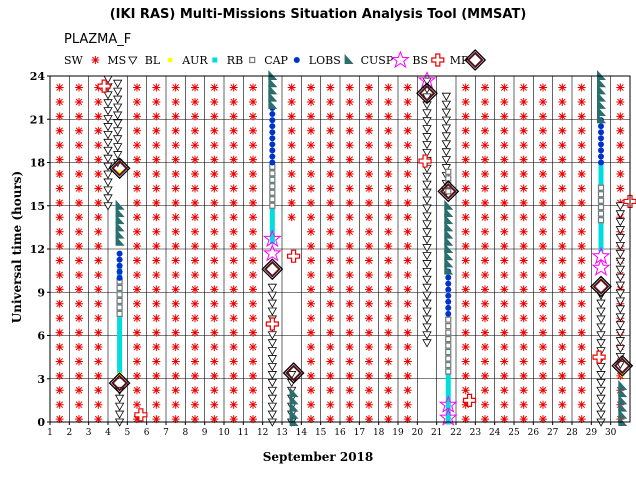 The height and width of the screenshot is (500, 636). What do you see at coordinates (572, 433) in the screenshot?
I see `x-tick-label: 28` at bounding box center [572, 433].